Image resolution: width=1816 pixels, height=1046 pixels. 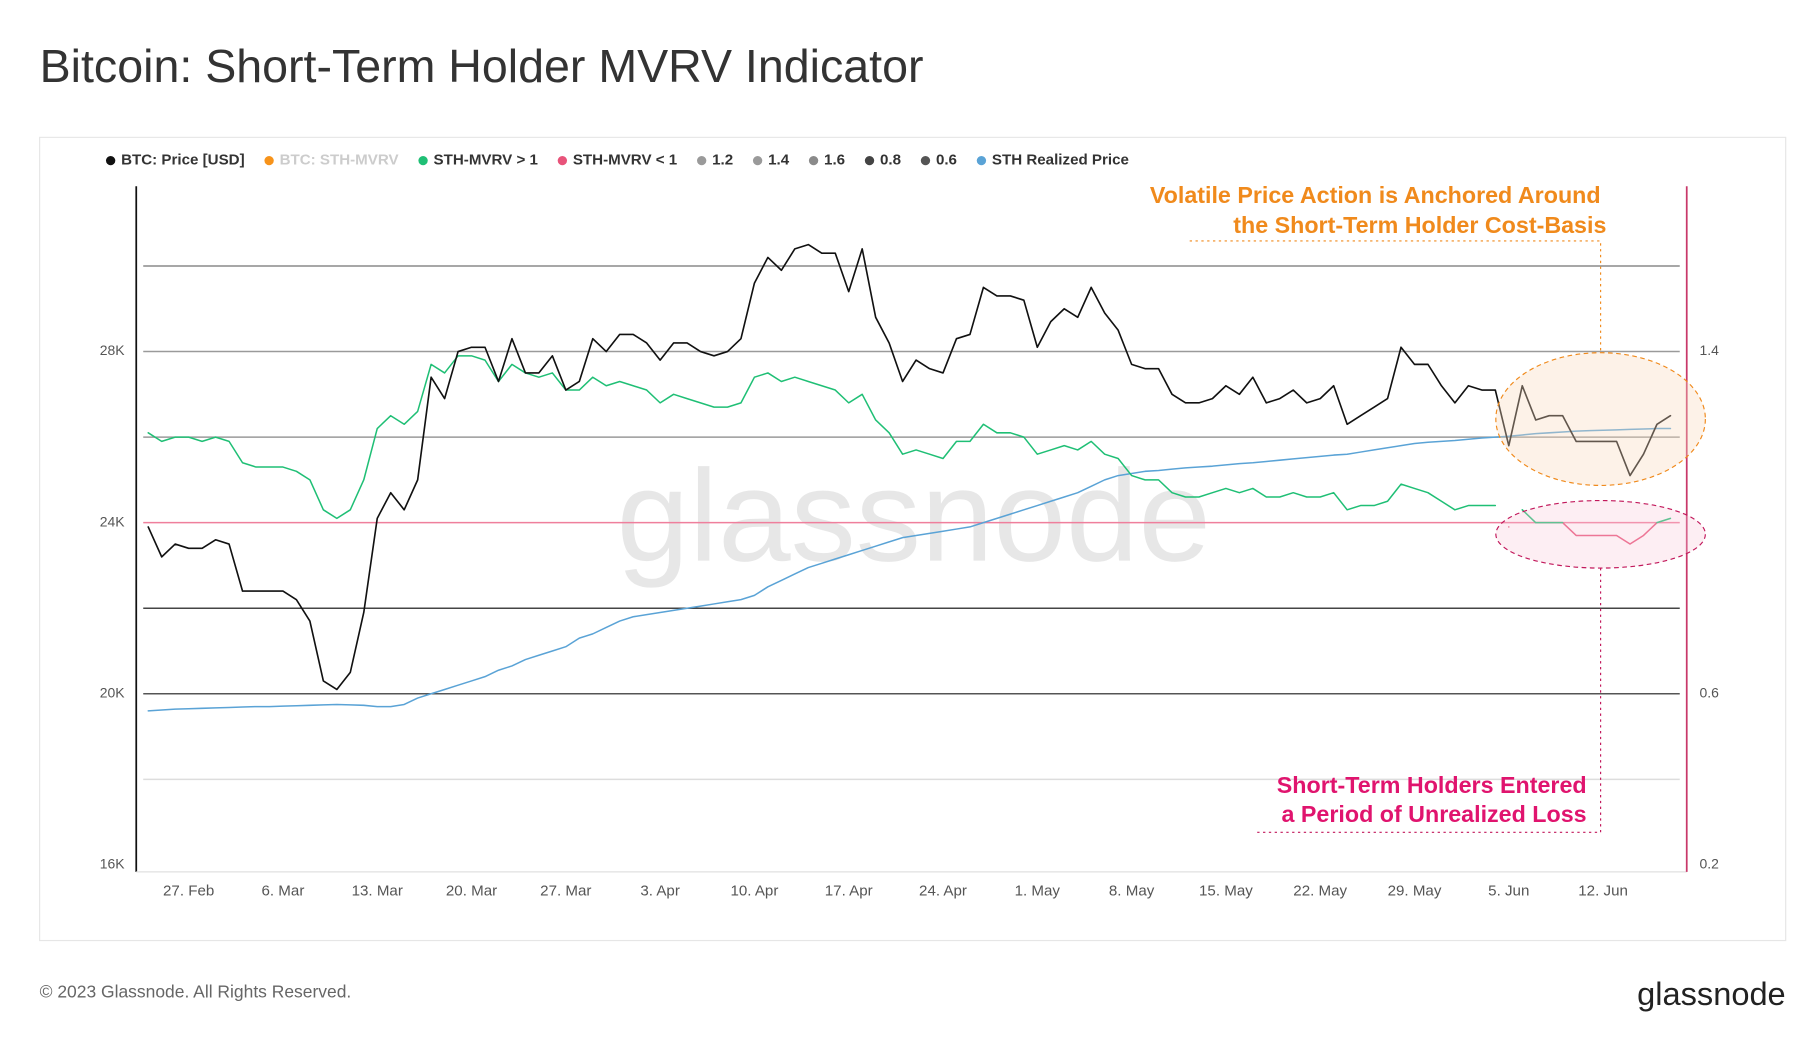 I want to click on x-tick-label: 27. Mar, so click(x=565, y=891).